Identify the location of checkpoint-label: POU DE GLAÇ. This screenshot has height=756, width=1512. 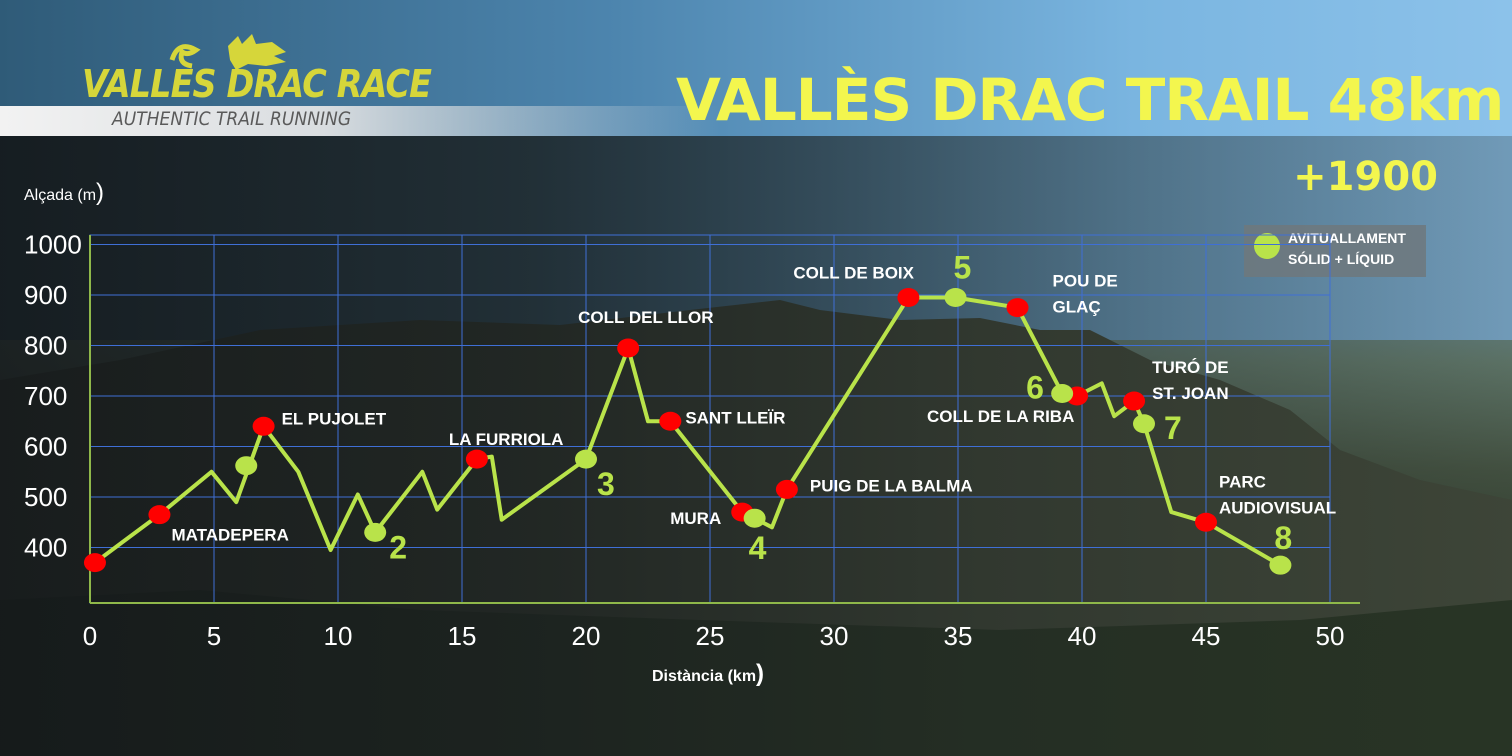
(1085, 294).